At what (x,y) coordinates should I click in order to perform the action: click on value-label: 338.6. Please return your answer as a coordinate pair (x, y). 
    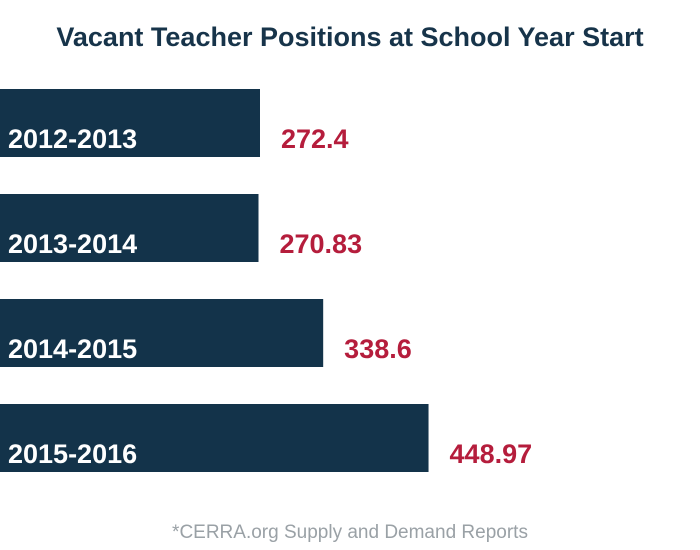
    Looking at the image, I should click on (378, 349).